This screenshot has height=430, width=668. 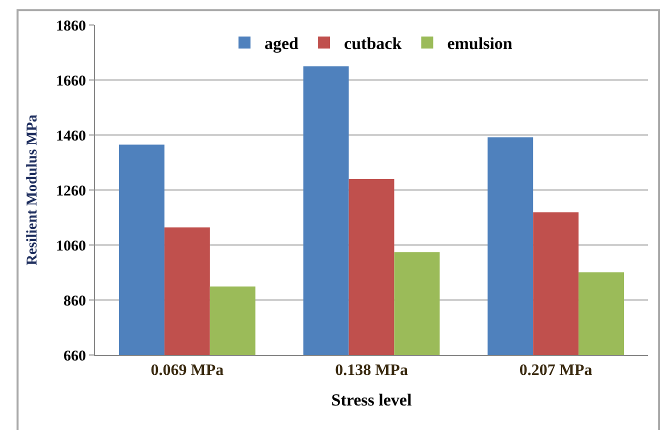 I want to click on y-tick-label: 1060, so click(x=71, y=246).